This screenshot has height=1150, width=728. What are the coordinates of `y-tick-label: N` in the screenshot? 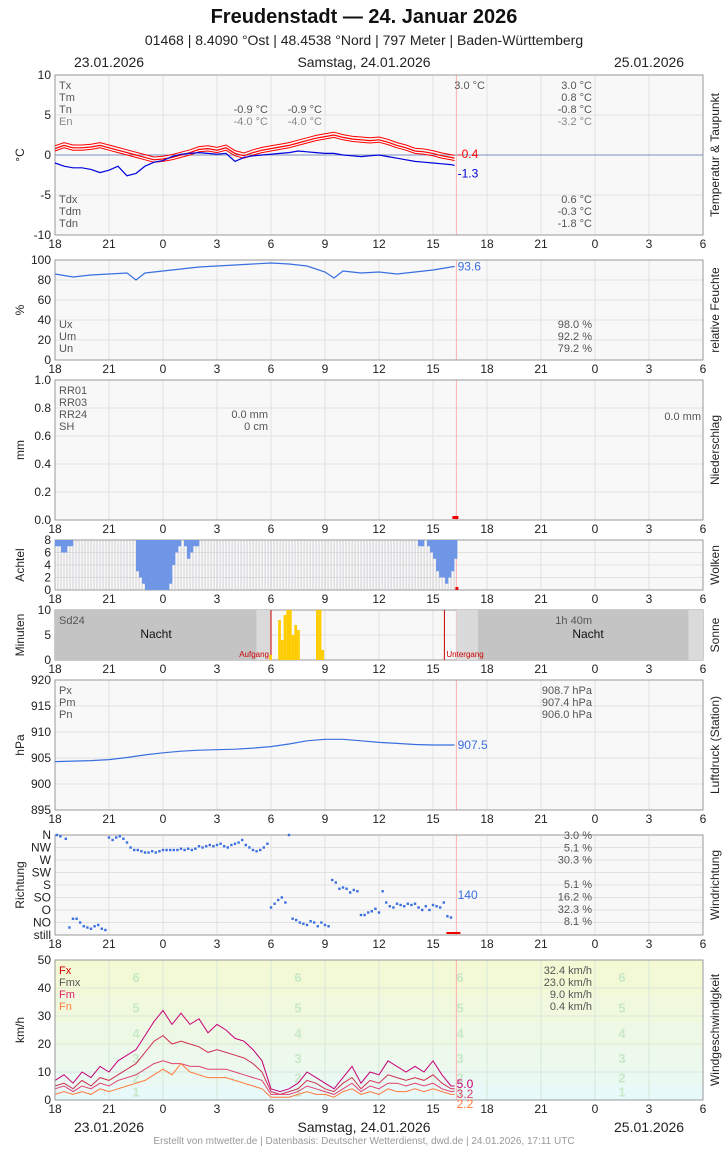 It's located at (46, 835).